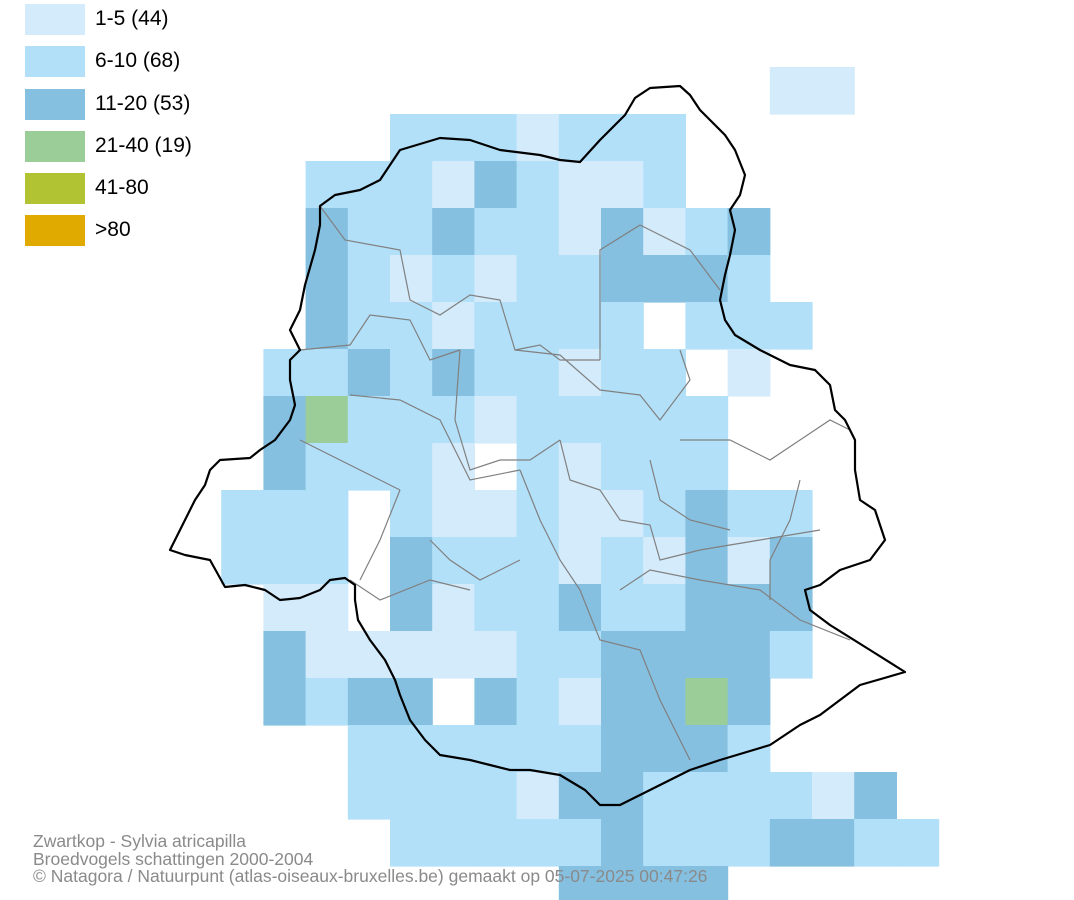 This screenshot has height=900, width=1074. Describe the element at coordinates (113, 230) in the screenshot. I see `legend-label: >80` at that location.